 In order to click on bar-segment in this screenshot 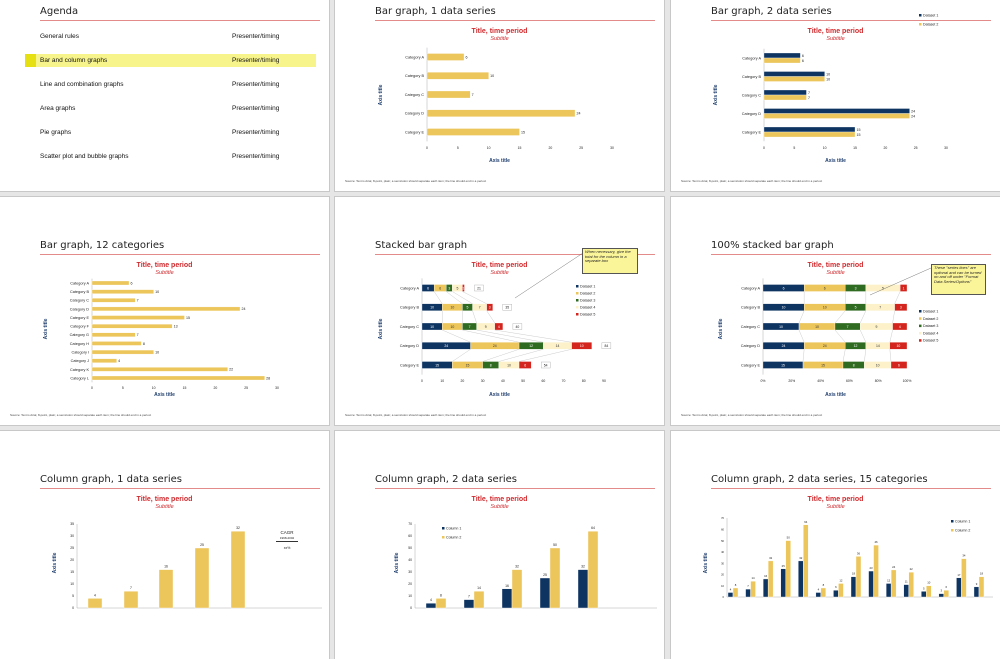, I will do `click(525, 365)`.